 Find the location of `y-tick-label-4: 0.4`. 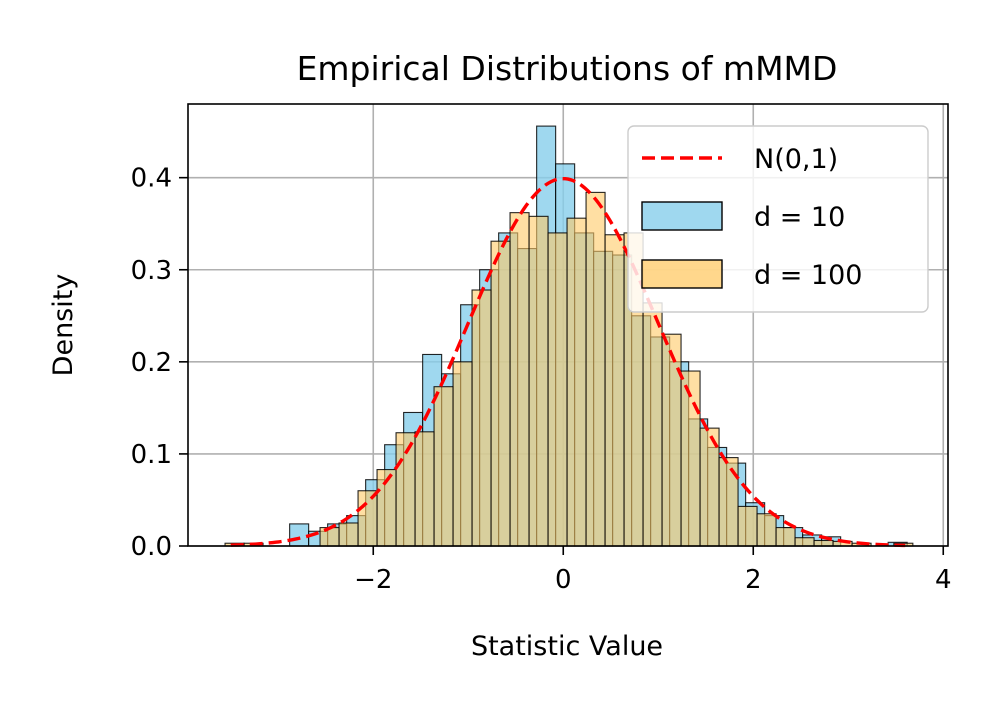

y-tick-label-4: 0.4 is located at coordinates (151, 179).